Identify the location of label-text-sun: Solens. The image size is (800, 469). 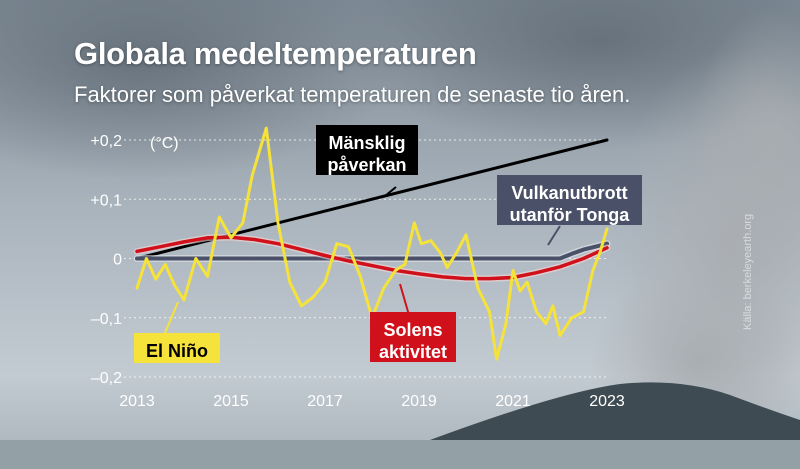
(412, 330).